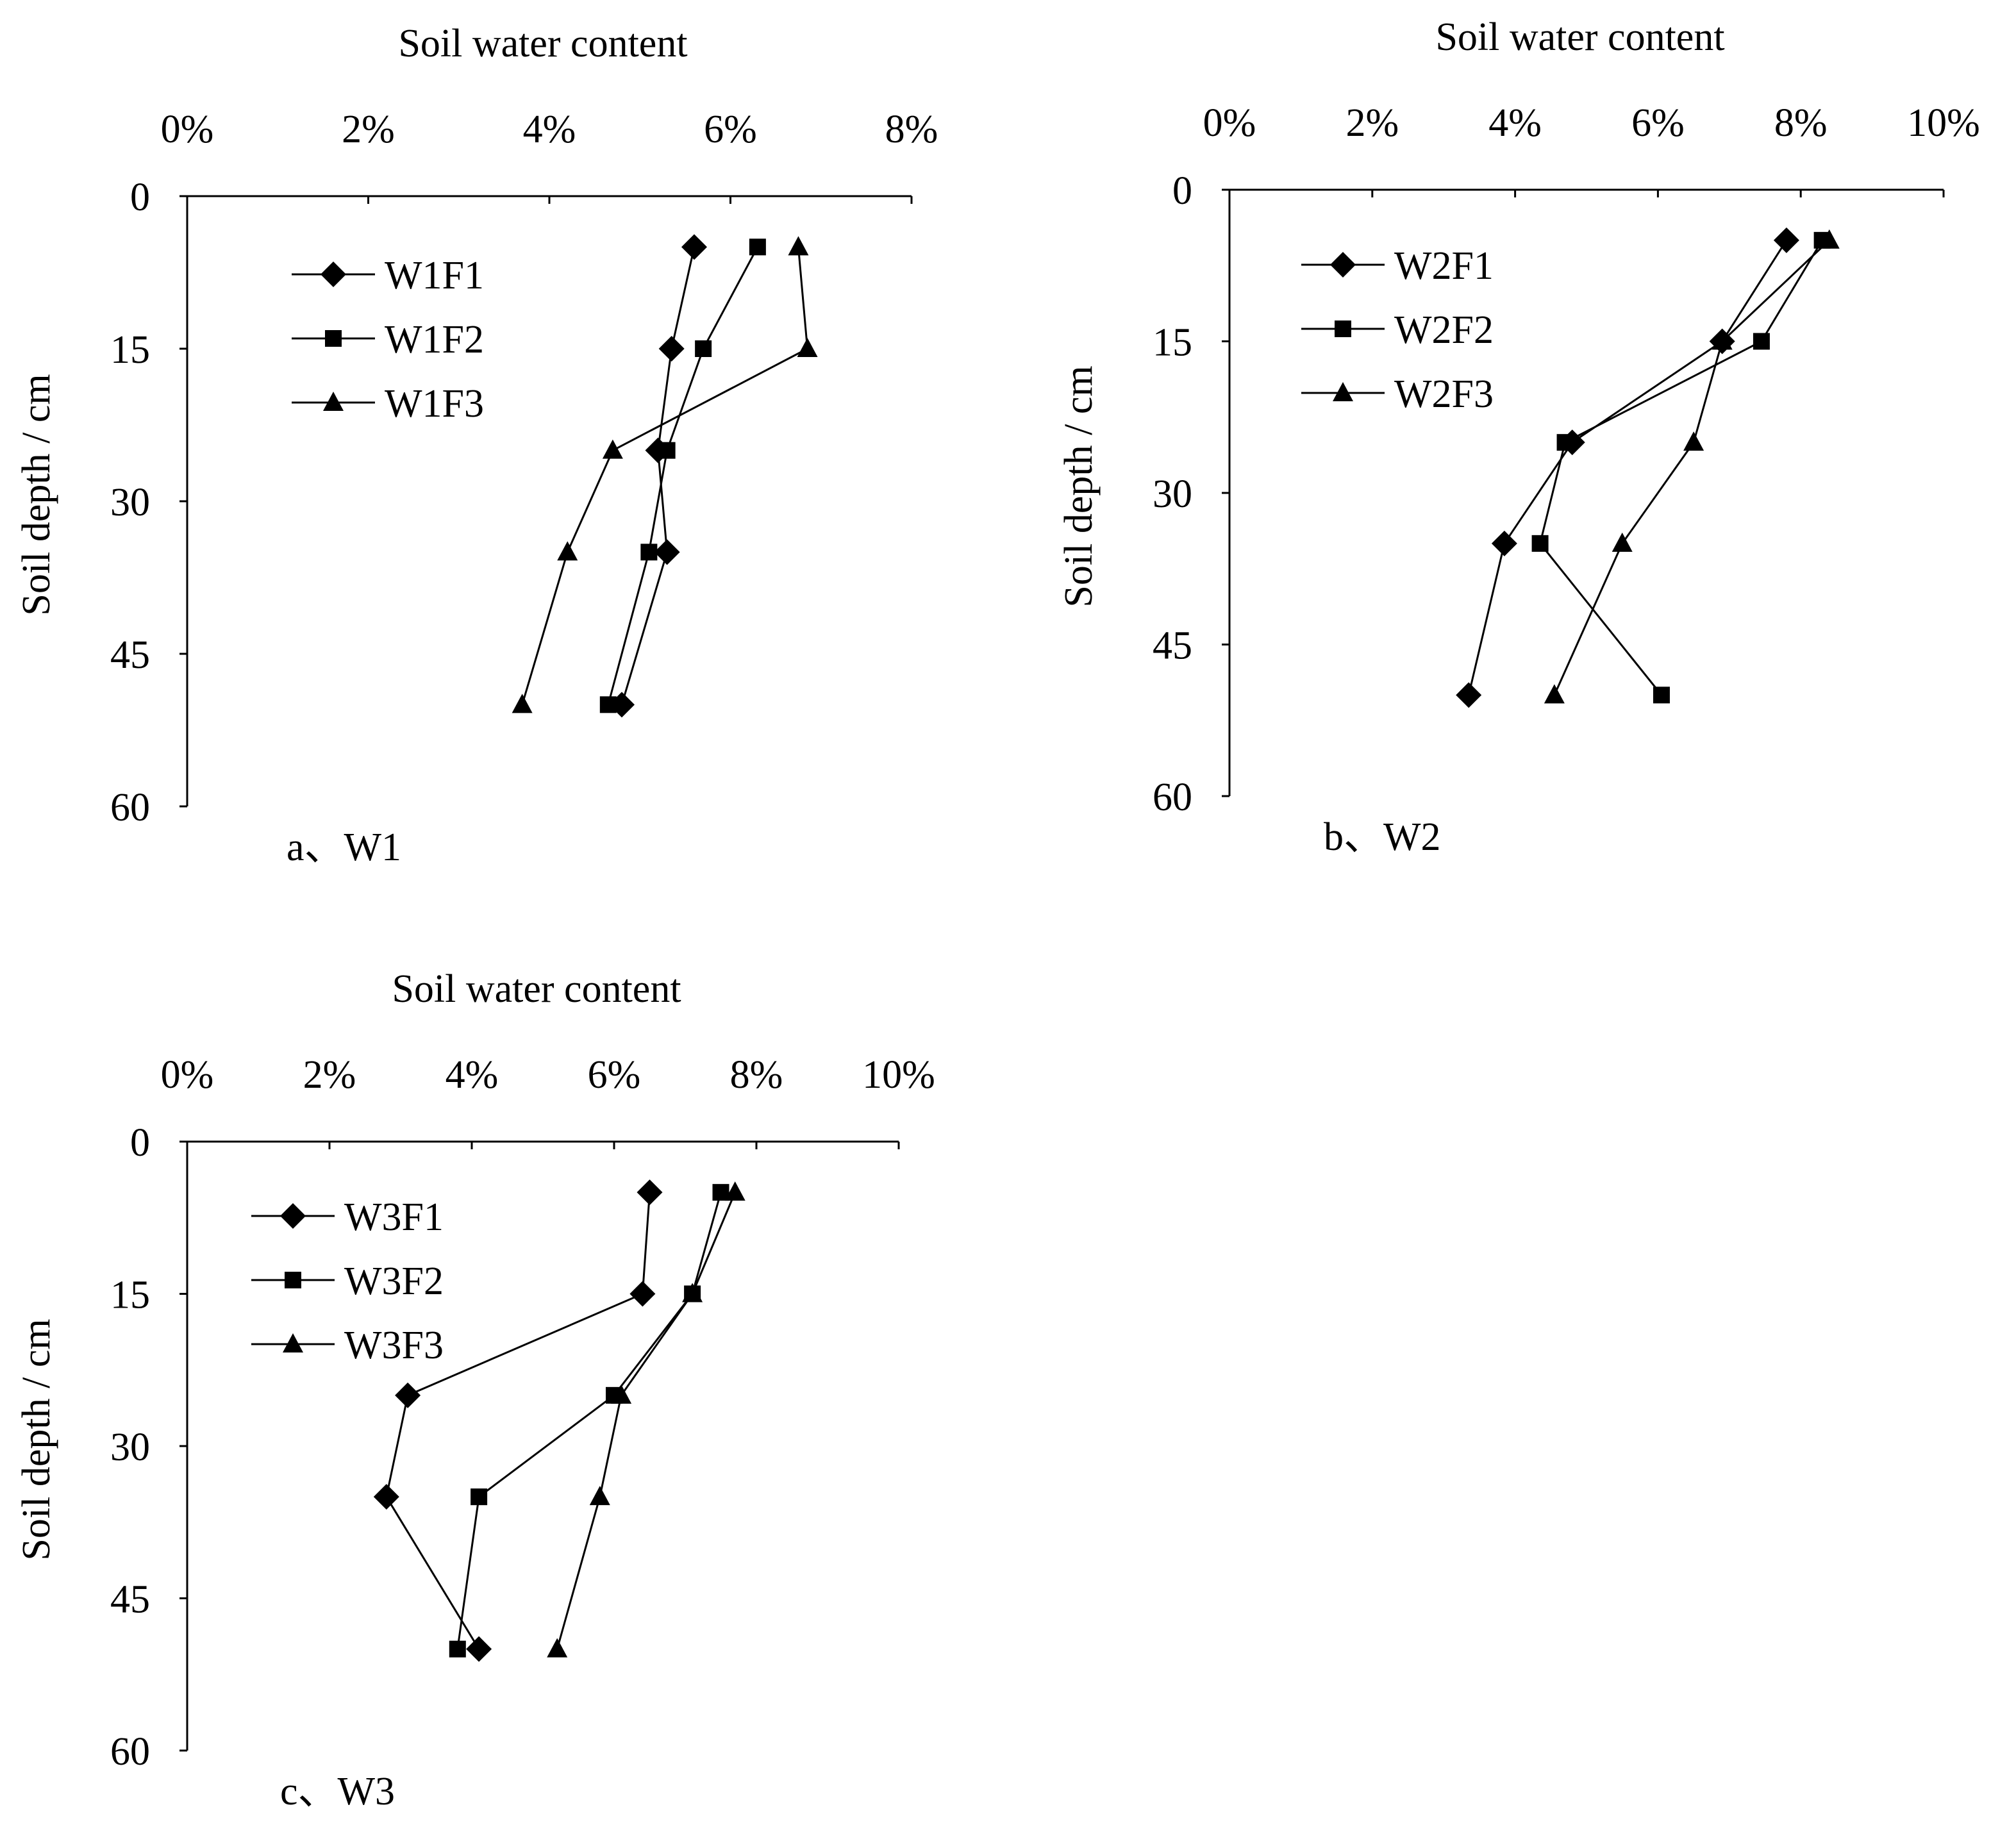 This screenshot has width=2016, height=1839. What do you see at coordinates (344, 847) in the screenshot?
I see `panel-caption: a、W1` at bounding box center [344, 847].